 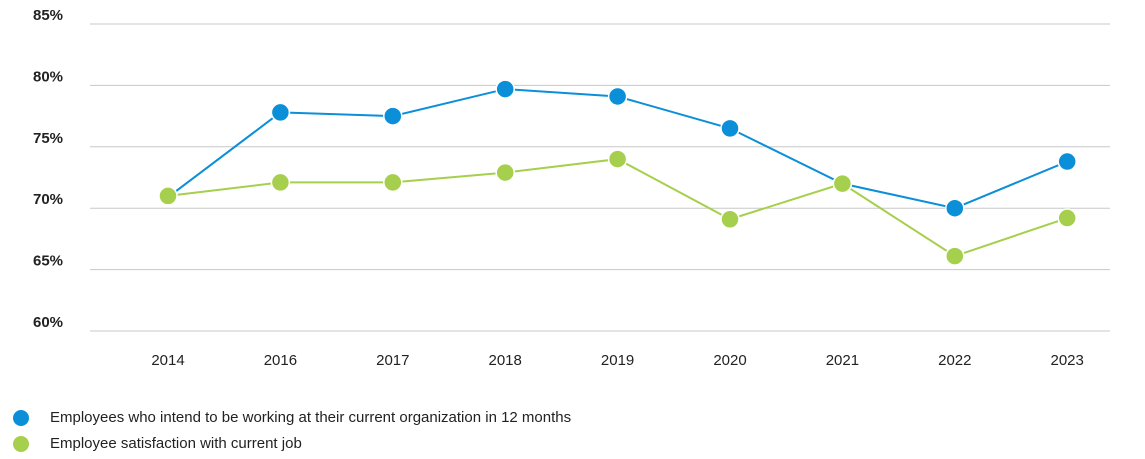 What do you see at coordinates (392, 360) in the screenshot?
I see `x-tick-label: 2017` at bounding box center [392, 360].